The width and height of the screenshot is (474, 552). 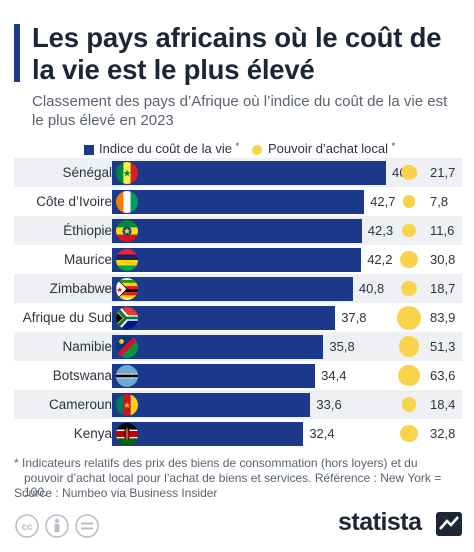 What do you see at coordinates (439, 201) in the screenshot?
I see `purchasing-power-value: 7,8` at bounding box center [439, 201].